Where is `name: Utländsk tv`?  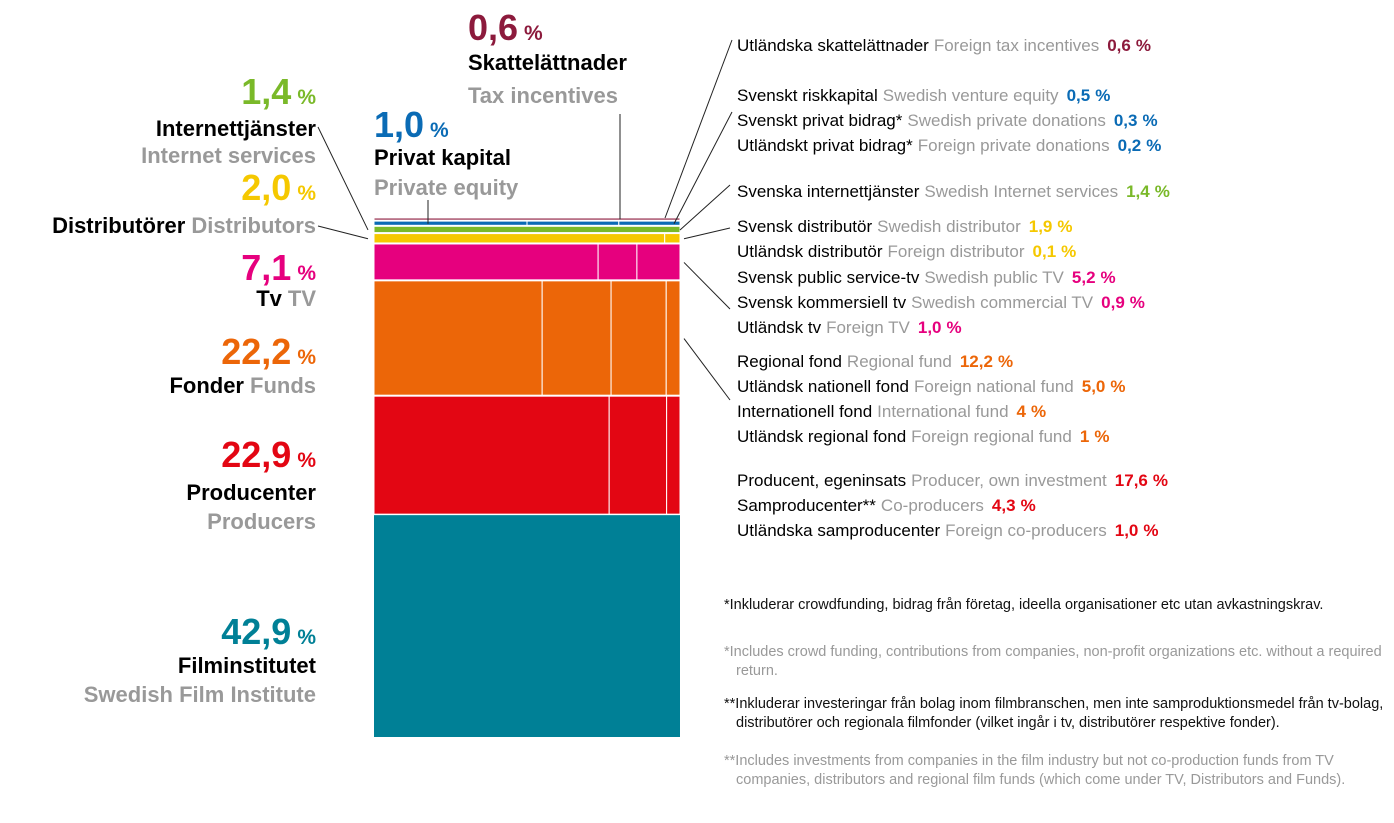
name: Utländsk tv is located at coordinates (779, 327).